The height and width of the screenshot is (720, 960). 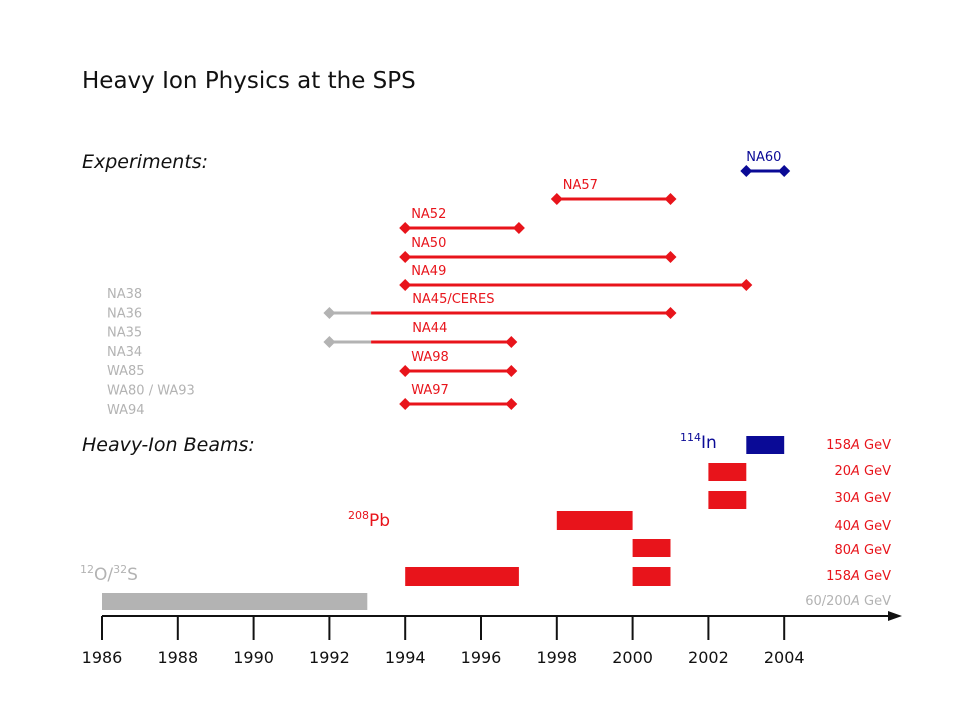 What do you see at coordinates (842, 526) in the screenshot?
I see `energy-value: 40` at bounding box center [842, 526].